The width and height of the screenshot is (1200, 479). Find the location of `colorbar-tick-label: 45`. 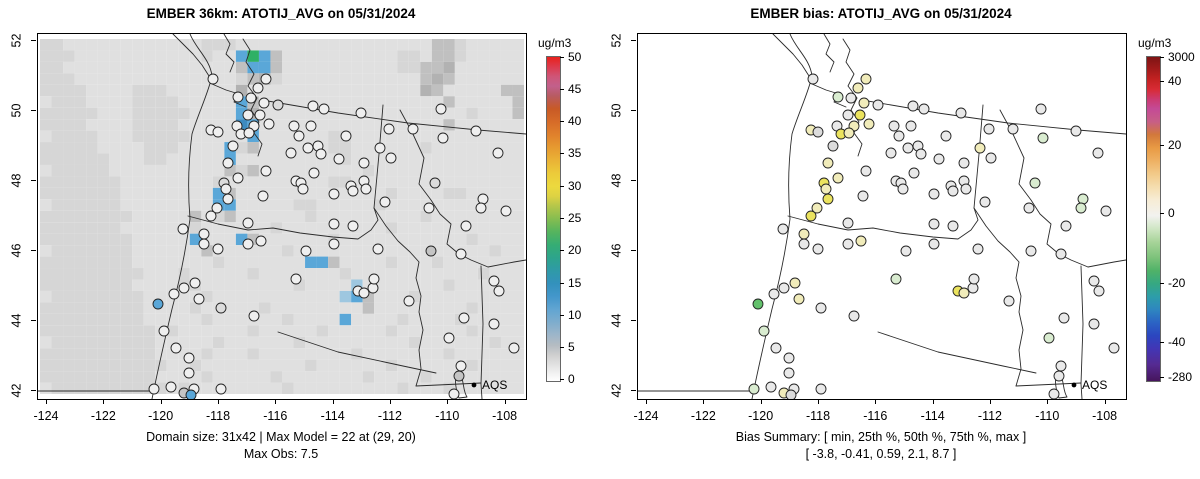

colorbar-tick-label: 45 is located at coordinates (575, 89).